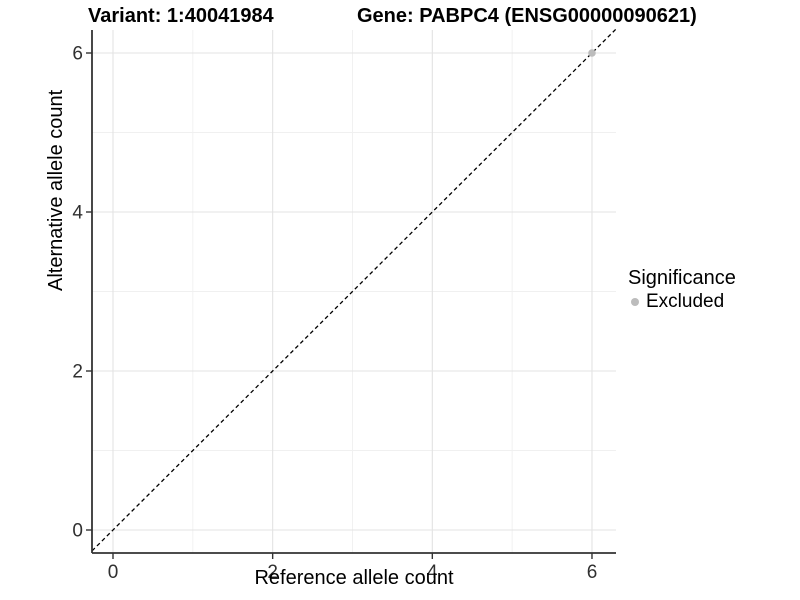 This screenshot has height=600, width=800. Describe the element at coordinates (682, 289) in the screenshot. I see `legend: Significance Excluded` at that location.